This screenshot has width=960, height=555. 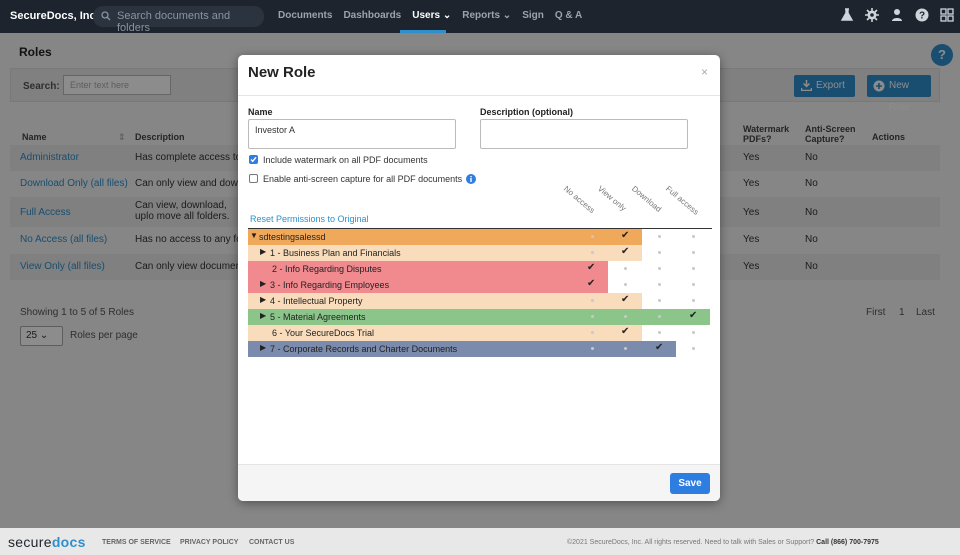 What do you see at coordinates (480, 228) in the screenshot?
I see `tree-divider` at bounding box center [480, 228].